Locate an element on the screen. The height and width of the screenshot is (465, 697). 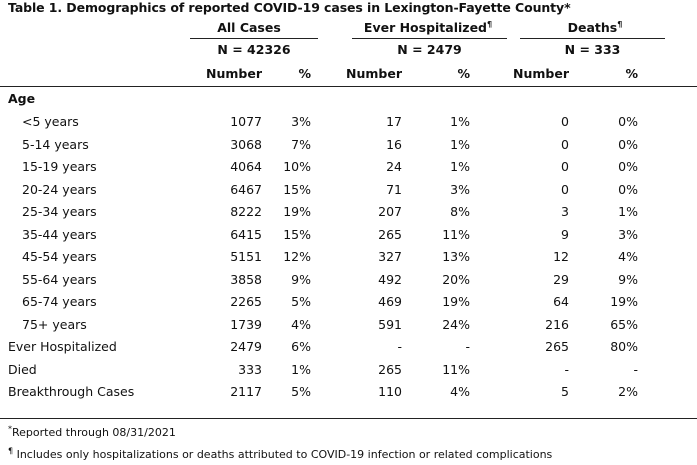
group-underline-ever-hospitalized is located at coordinates (429, 38).